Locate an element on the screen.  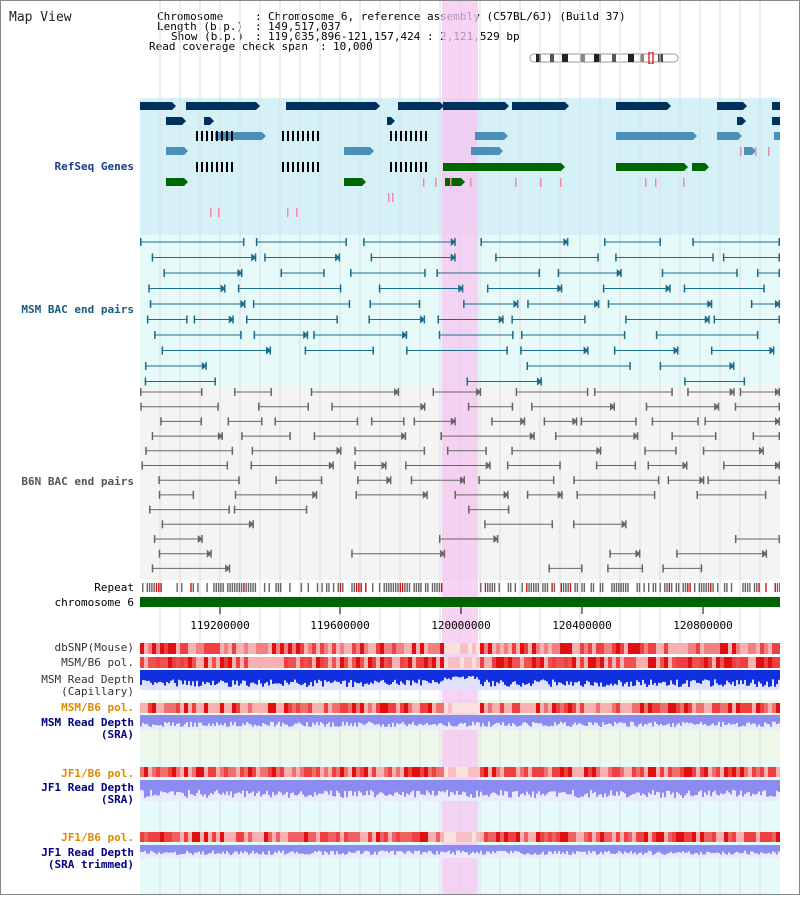
track-label-msm-bac: MSM BAC end pairs is located at coordinates (77, 309).